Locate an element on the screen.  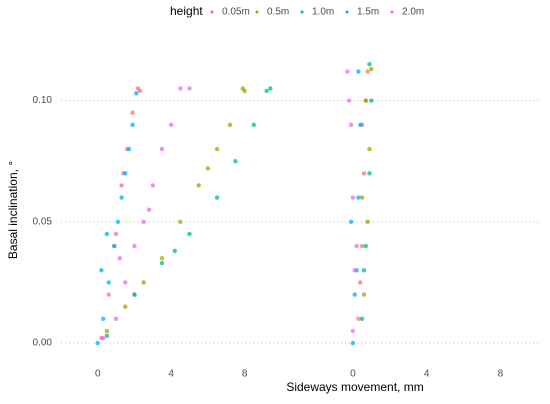
x-axis-label: Sideways movement, mm is located at coordinates (354, 387).